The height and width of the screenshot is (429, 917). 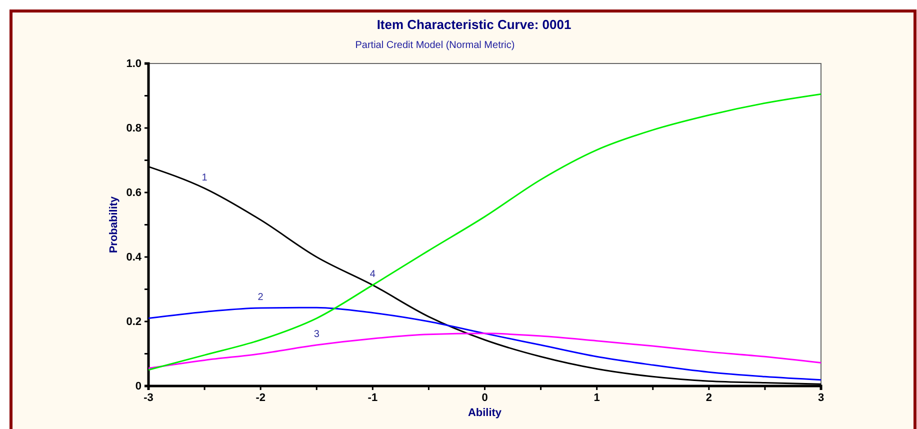 I want to click on series-label: 3, so click(x=317, y=334).